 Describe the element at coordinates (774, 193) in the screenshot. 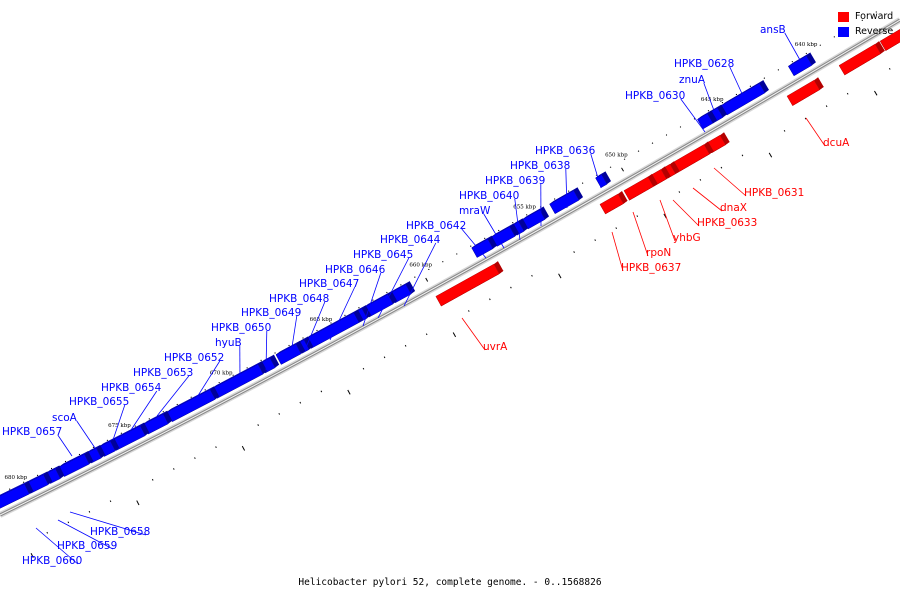

I see `gene-label: HPKB_0631` at that location.